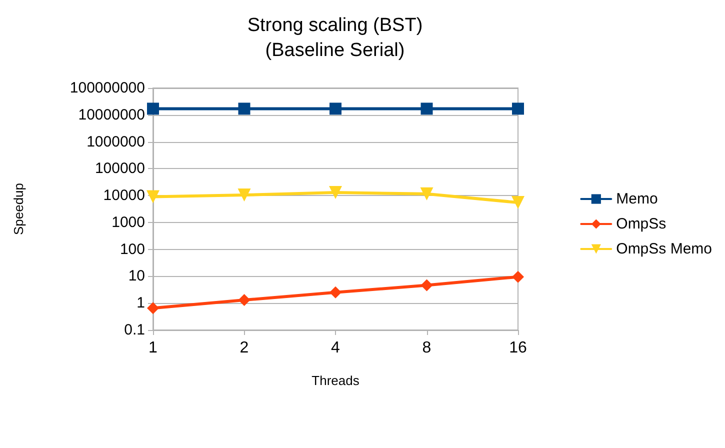 The image size is (725, 448). I want to click on y-tick-label: 100, so click(132, 249).